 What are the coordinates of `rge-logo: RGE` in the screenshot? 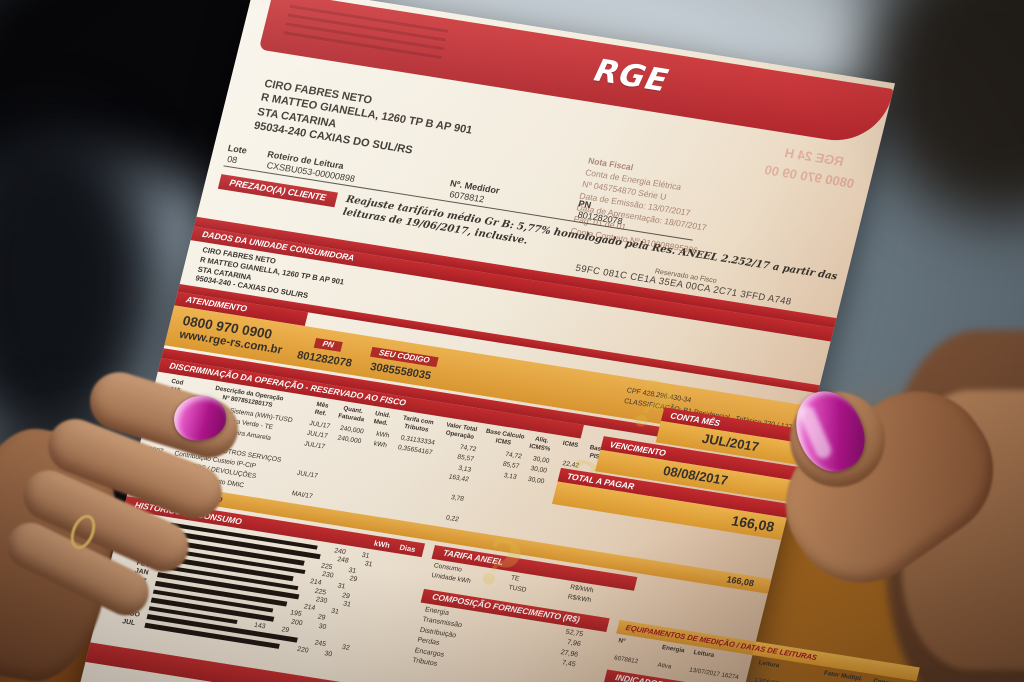 It's located at (631, 76).